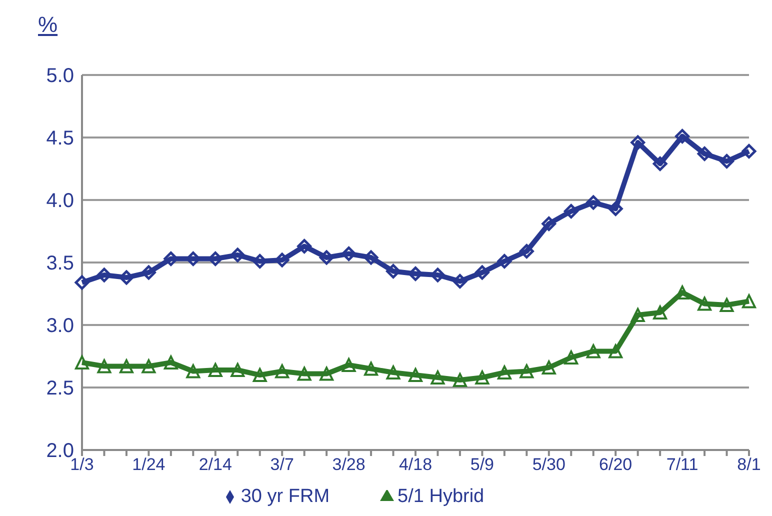 The height and width of the screenshot is (516, 772). I want to click on y-tick-label: 3.0, so click(60, 326).